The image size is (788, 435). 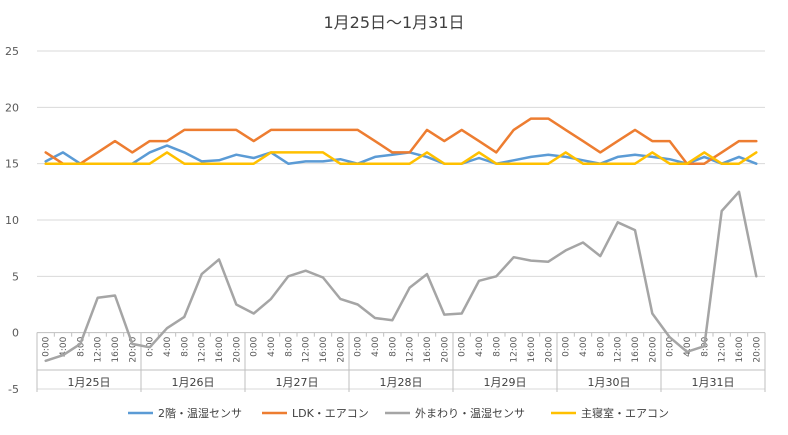 I want to click on day-label: 1月31日, so click(x=713, y=382).